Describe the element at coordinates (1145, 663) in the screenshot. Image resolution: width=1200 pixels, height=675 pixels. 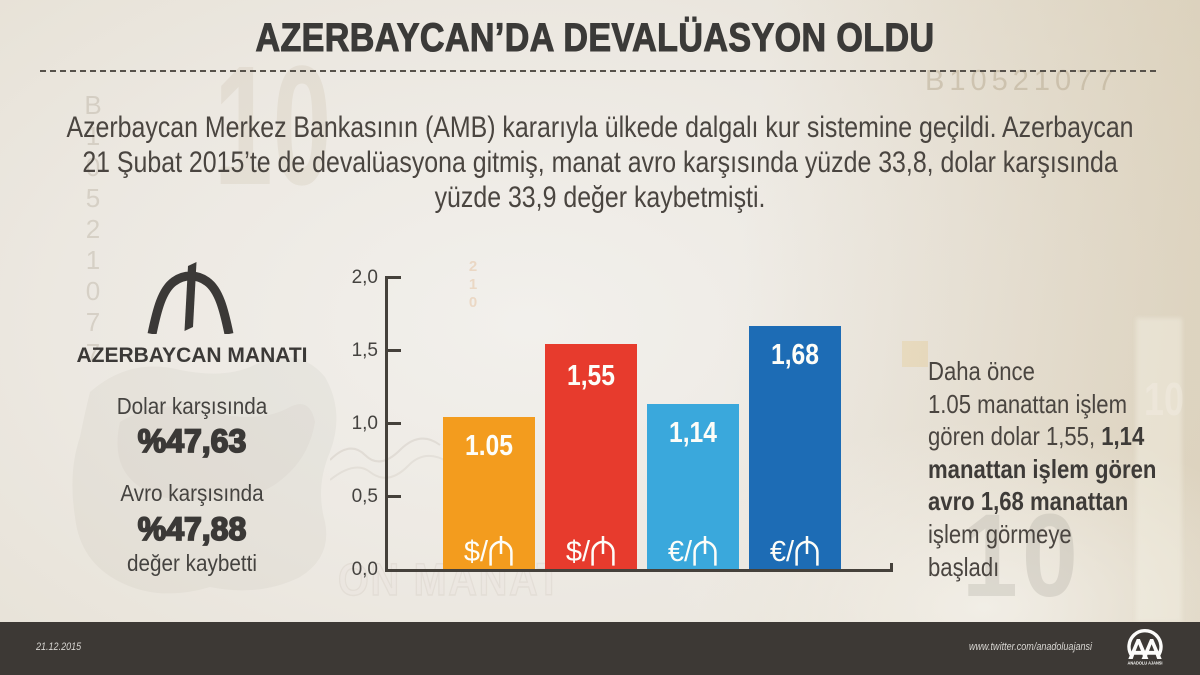
I see `svg-text: ANADOLU AJANSI` at that location.